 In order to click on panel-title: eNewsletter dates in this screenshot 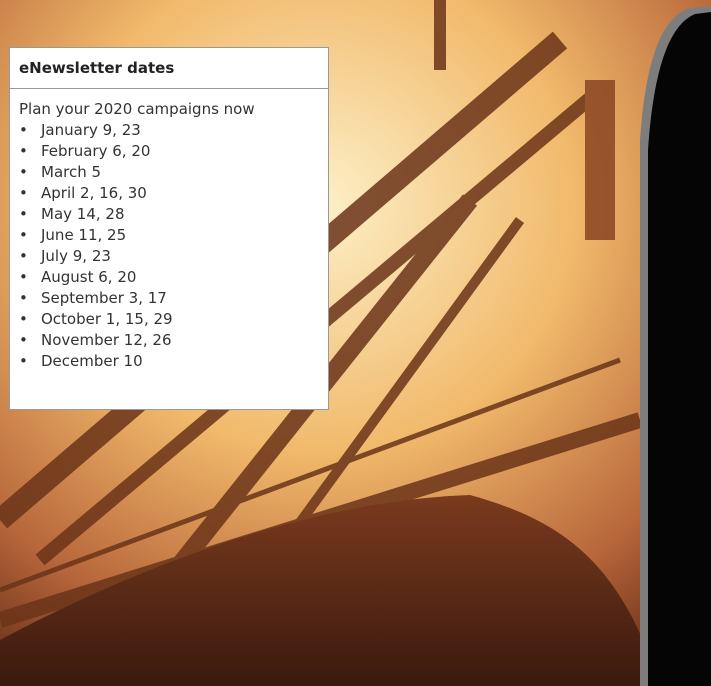, I will do `click(169, 68)`.